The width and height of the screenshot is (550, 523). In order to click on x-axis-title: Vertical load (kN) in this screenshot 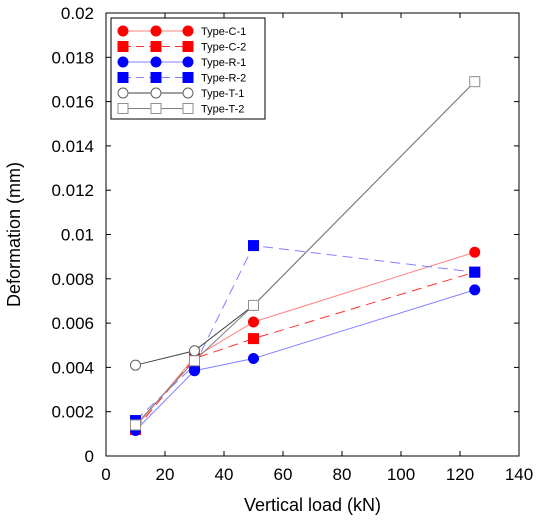, I will do `click(312, 505)`.